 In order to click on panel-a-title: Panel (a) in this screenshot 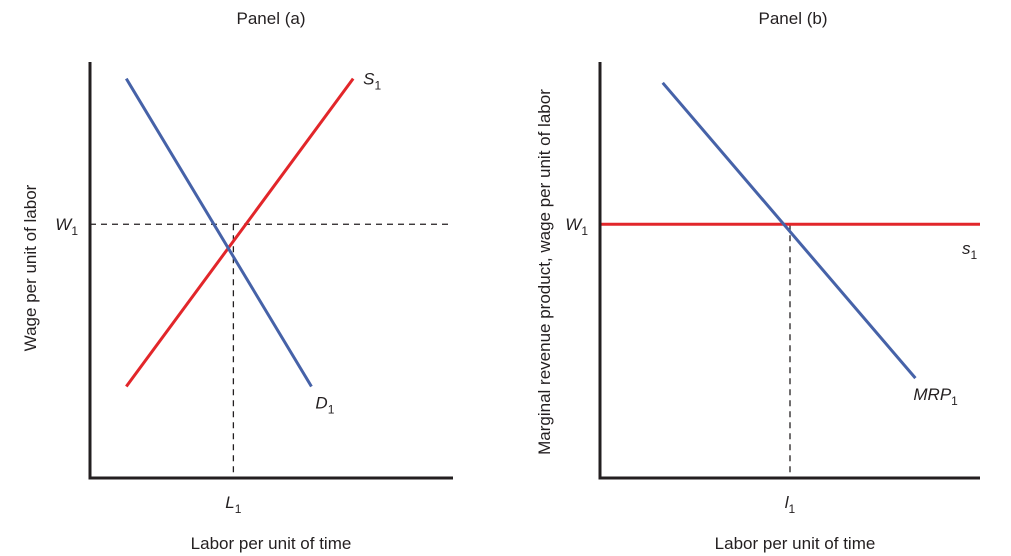, I will do `click(271, 18)`.